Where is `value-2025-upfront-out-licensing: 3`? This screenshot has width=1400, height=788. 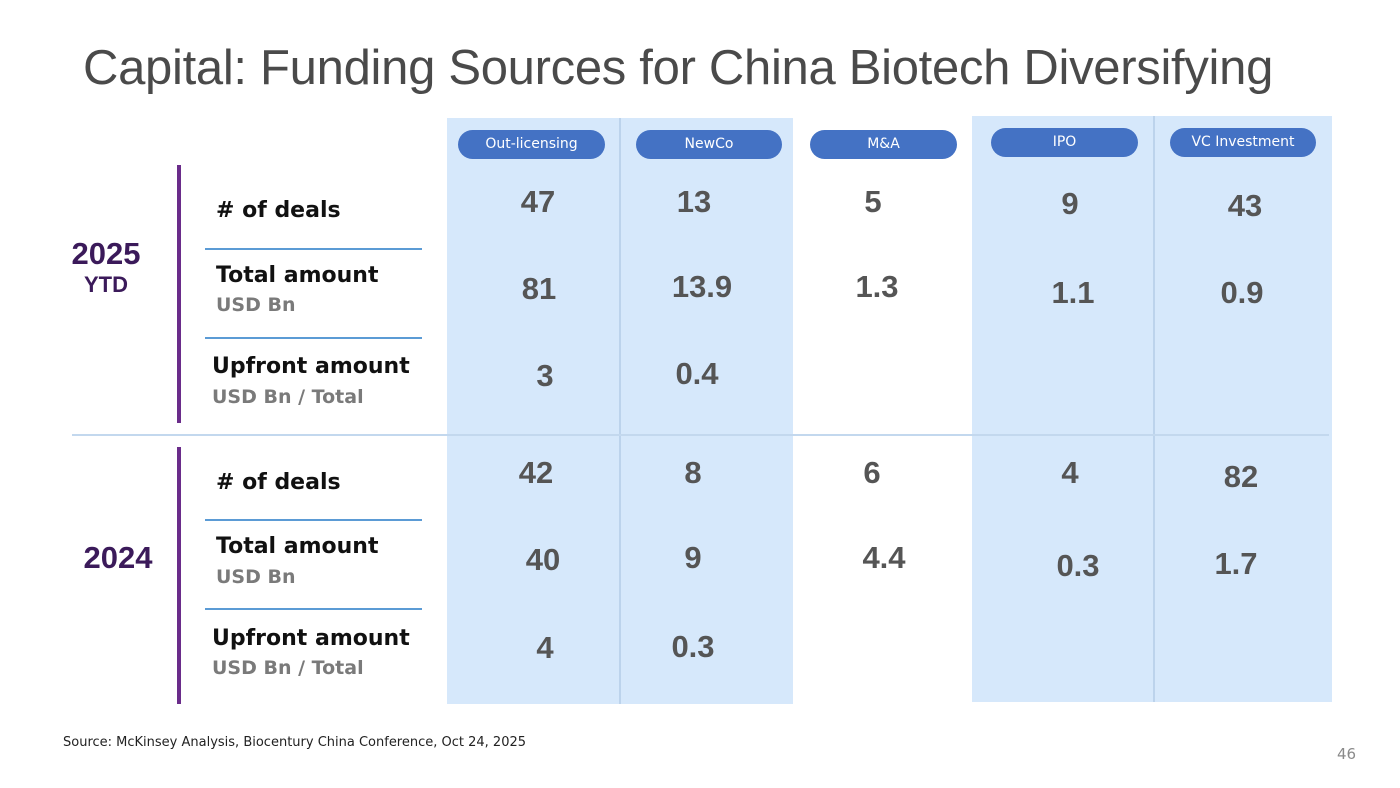
value-2025-upfront-out-licensing: 3 is located at coordinates (545, 375).